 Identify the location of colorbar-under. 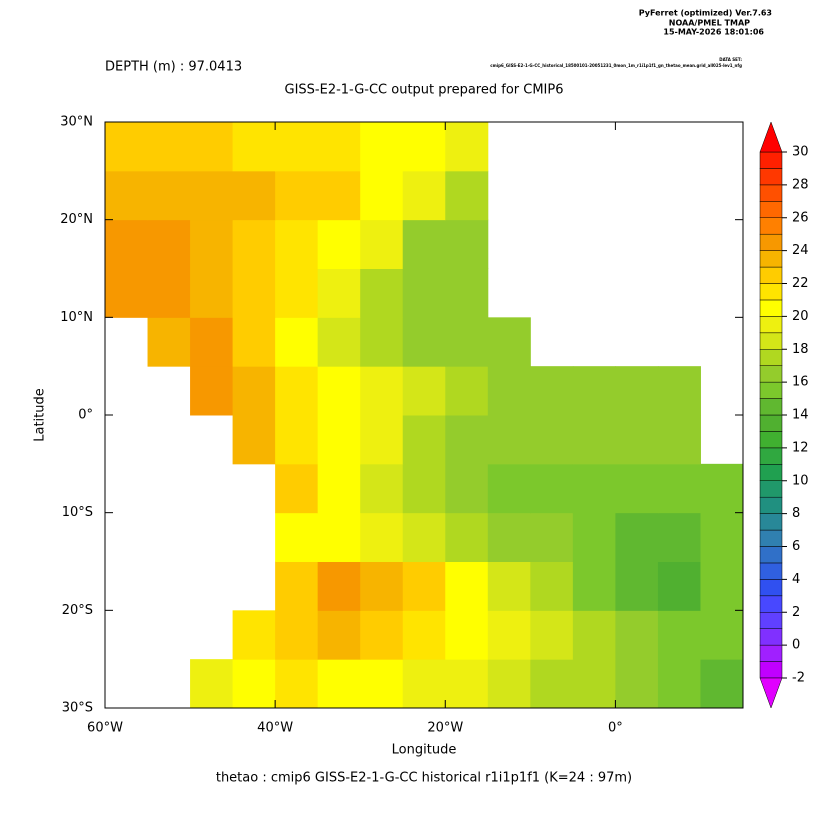
(771, 693).